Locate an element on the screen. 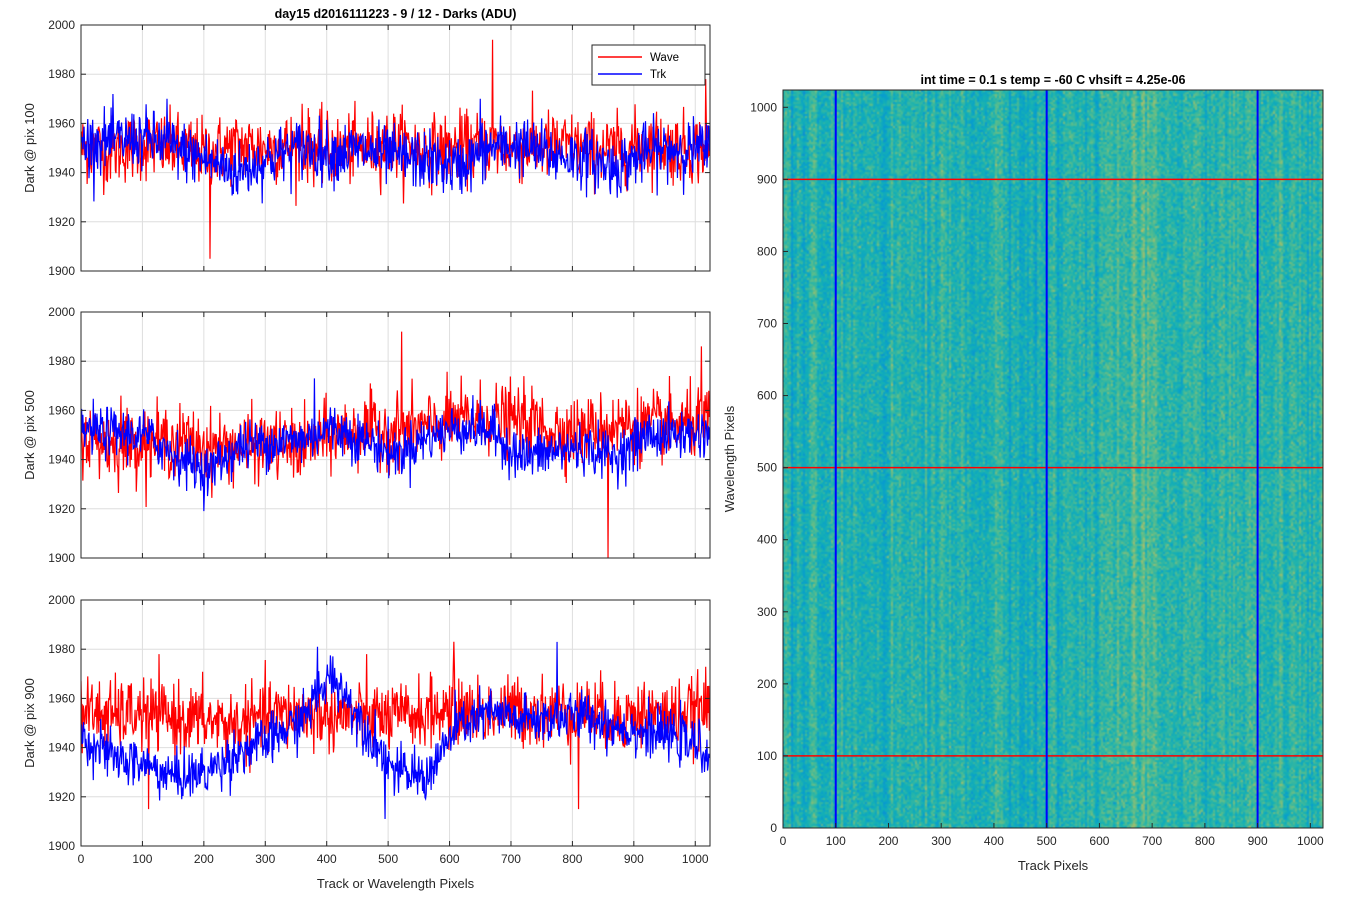 The width and height of the screenshot is (1350, 900). y-tick-label: 0 is located at coordinates (773, 828).